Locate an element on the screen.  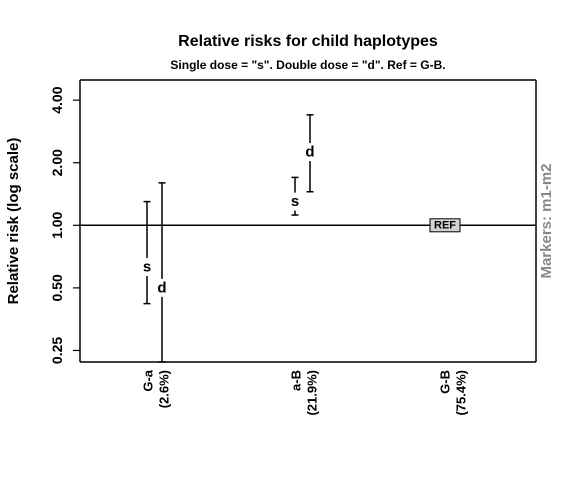
y-tick-label: 2.00 is located at coordinates (57, 162).